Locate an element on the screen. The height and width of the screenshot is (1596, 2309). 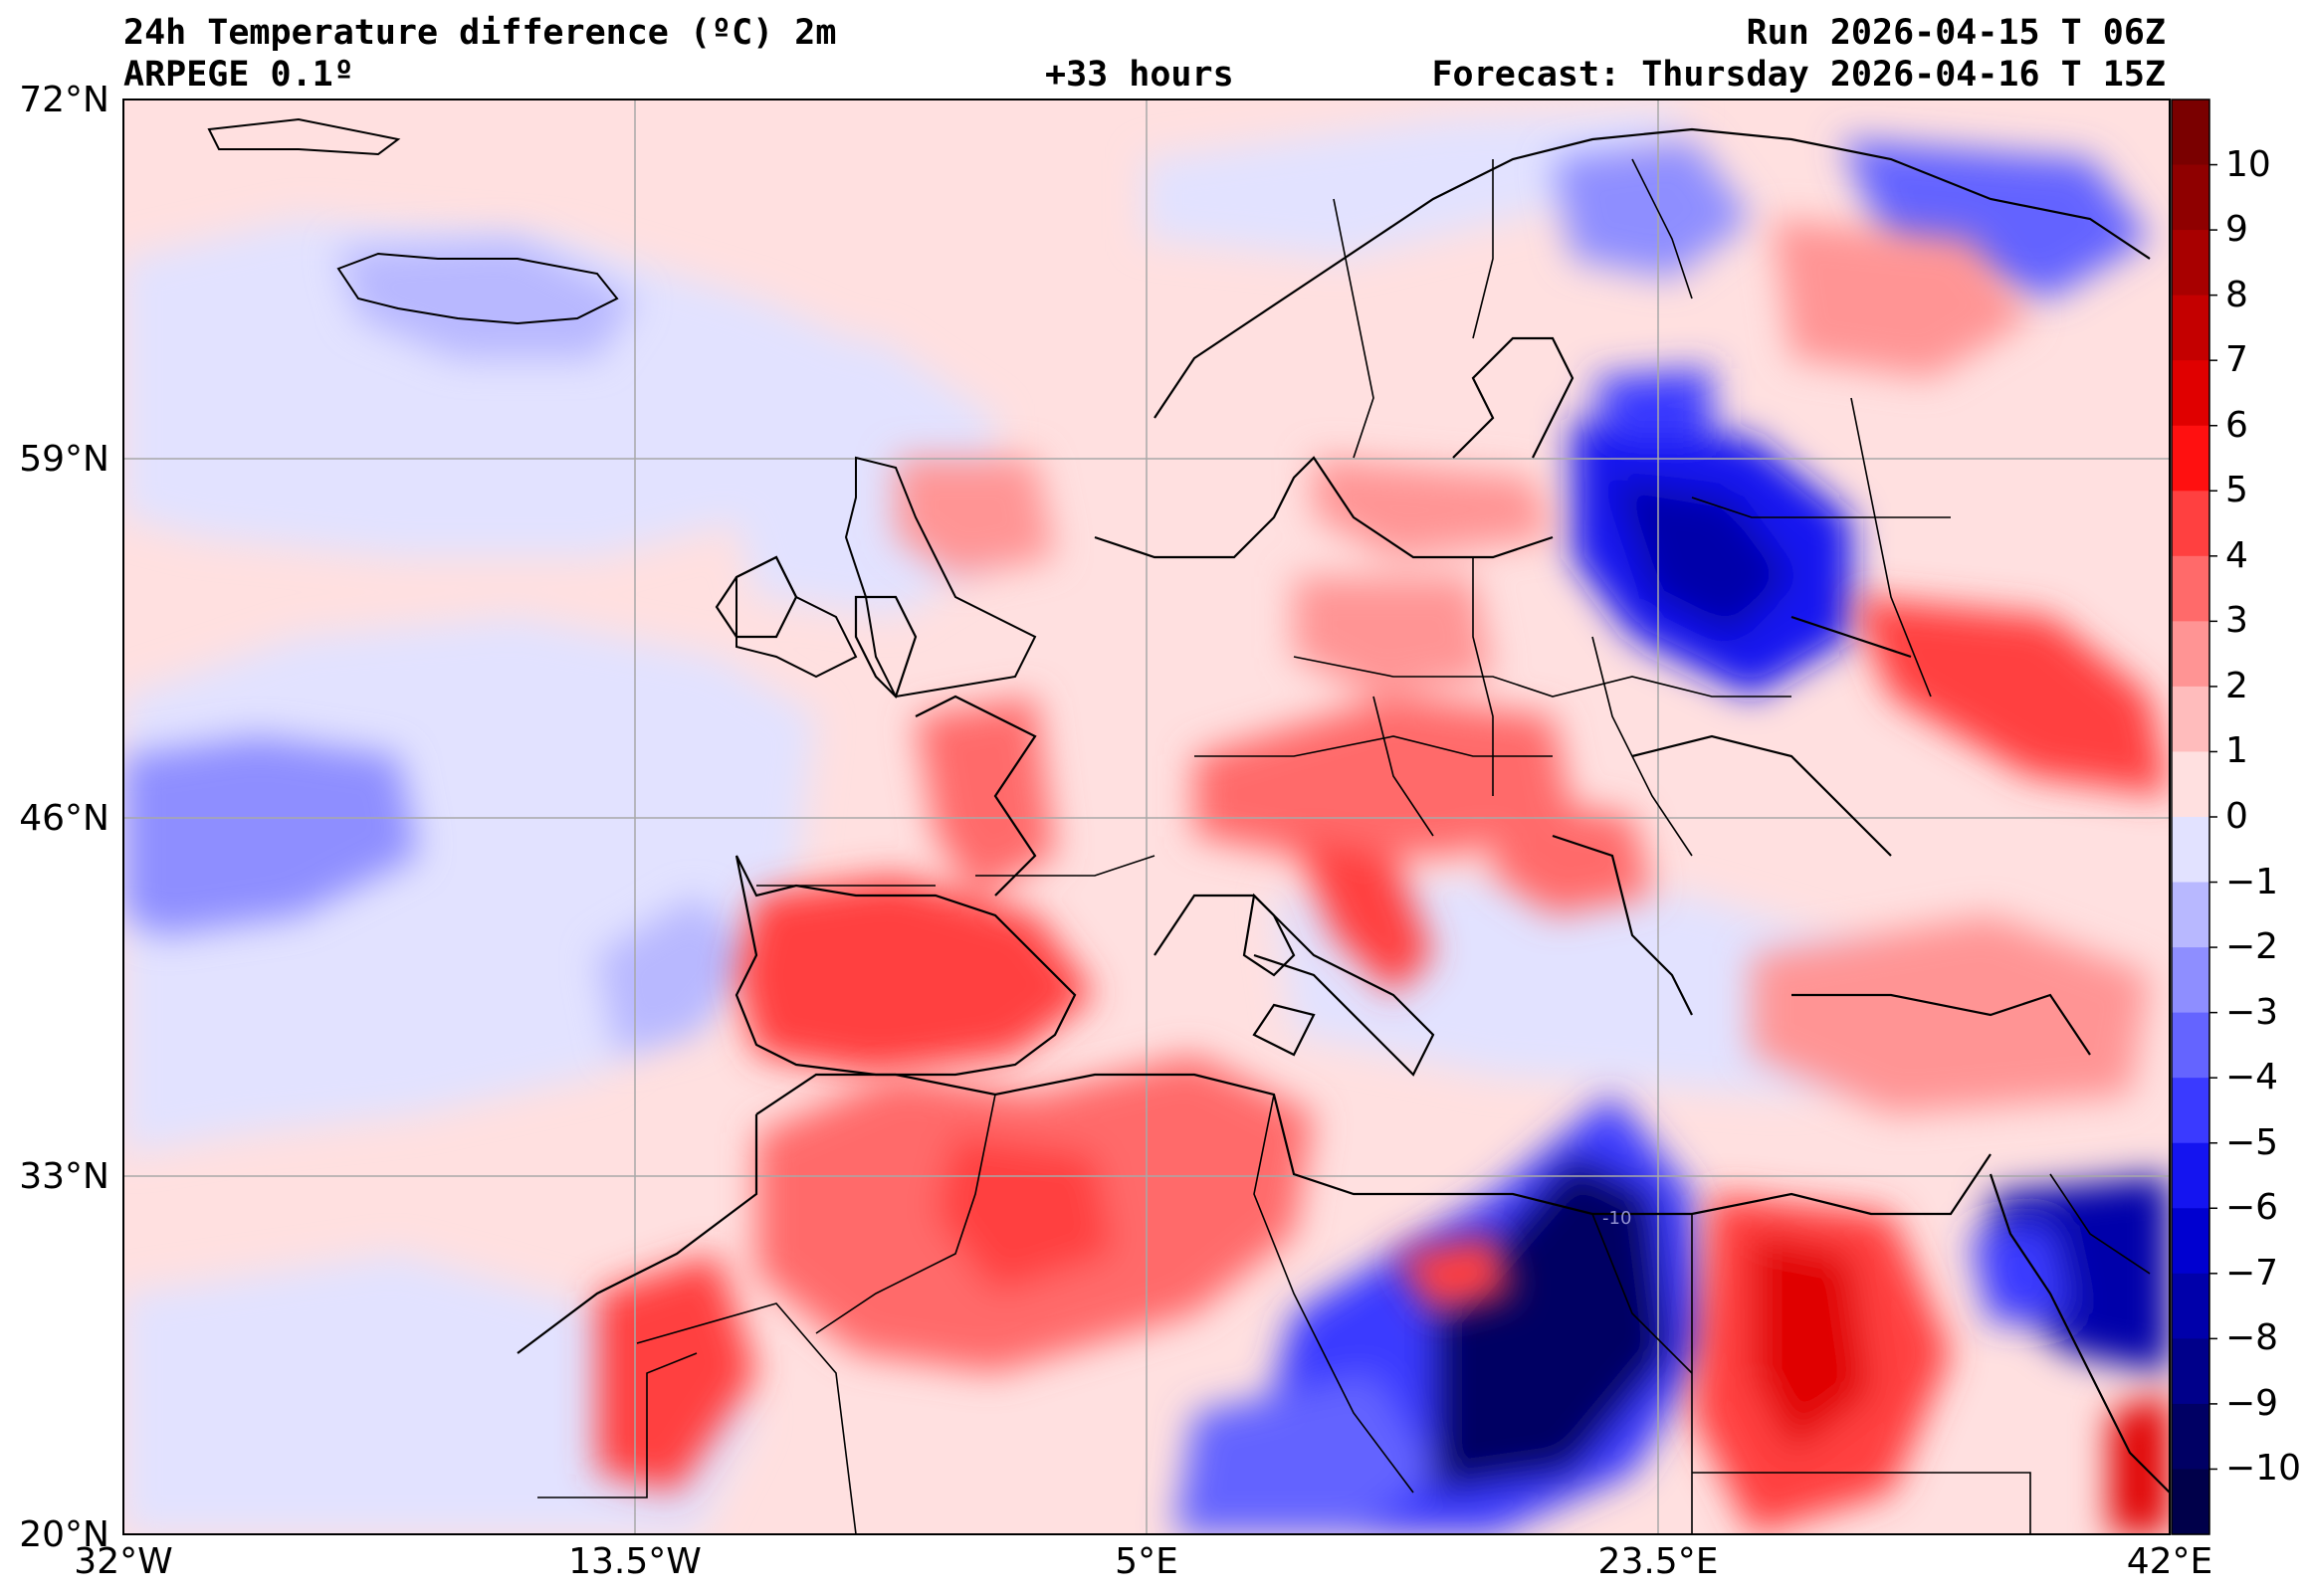
colorbar-frame is located at coordinates (2190, 817).